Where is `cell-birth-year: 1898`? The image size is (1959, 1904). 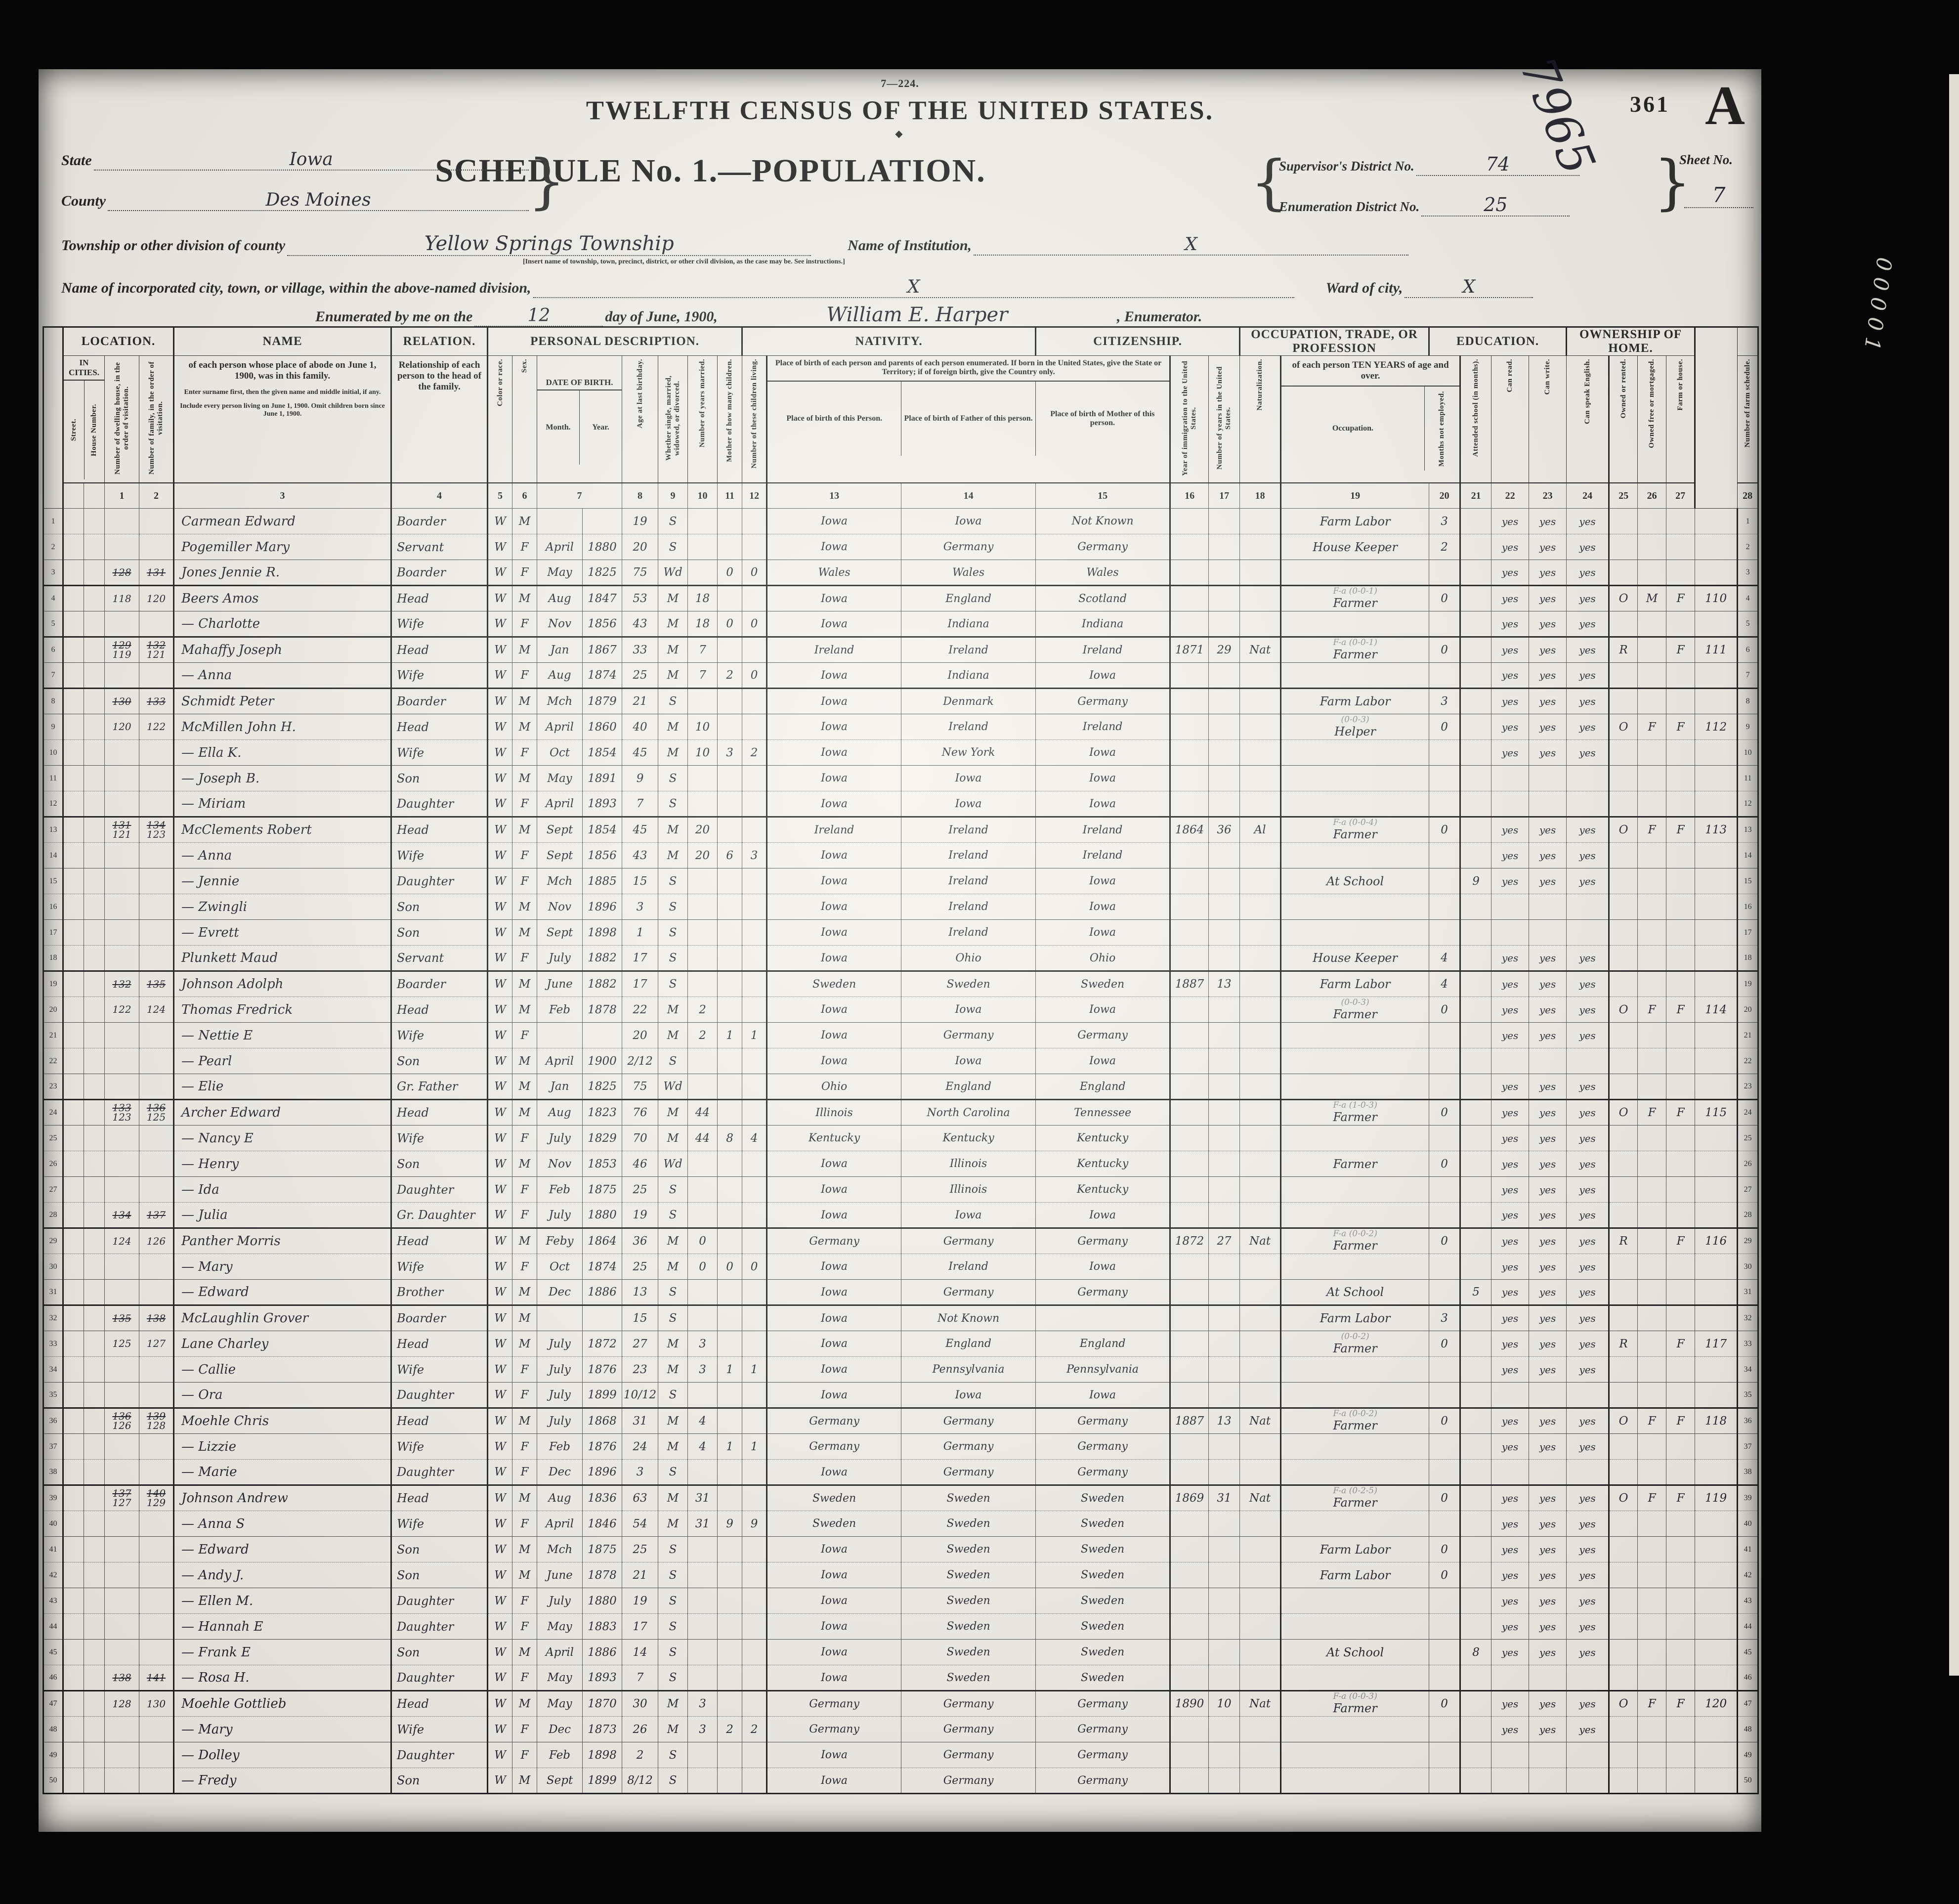 cell-birth-year: 1898 is located at coordinates (602, 1755).